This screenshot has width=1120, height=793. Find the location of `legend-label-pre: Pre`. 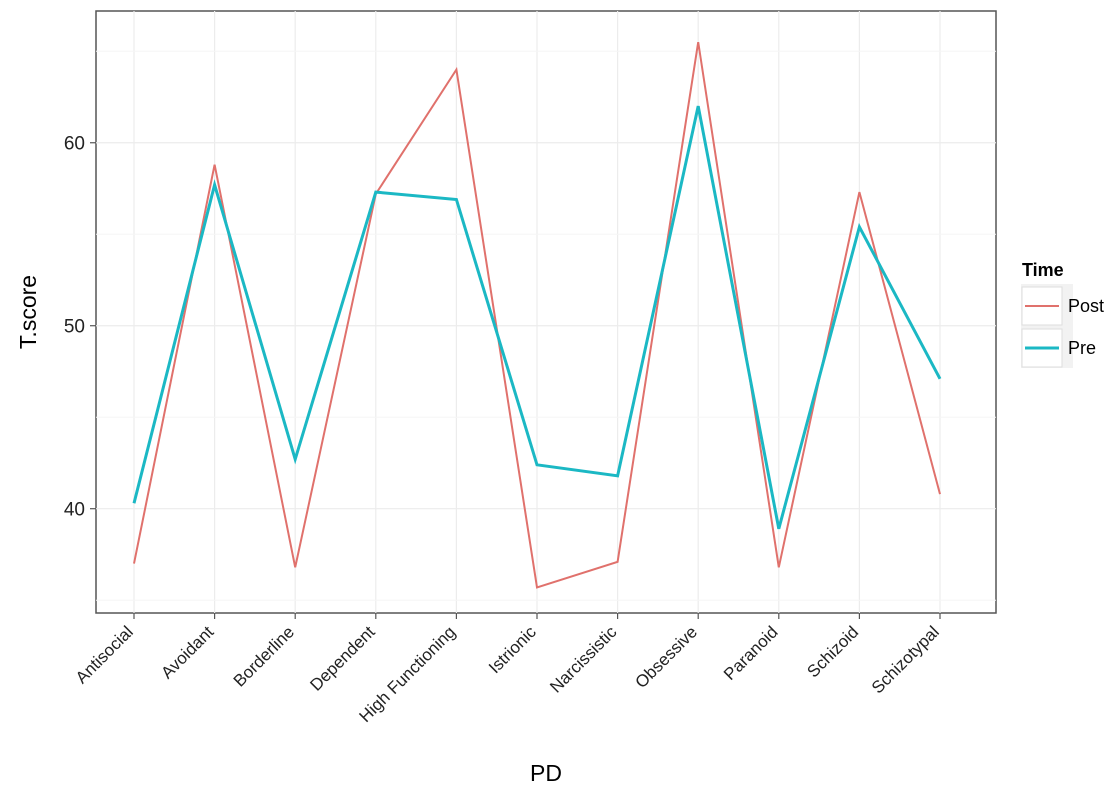

legend-label-pre: Pre is located at coordinates (1082, 348).